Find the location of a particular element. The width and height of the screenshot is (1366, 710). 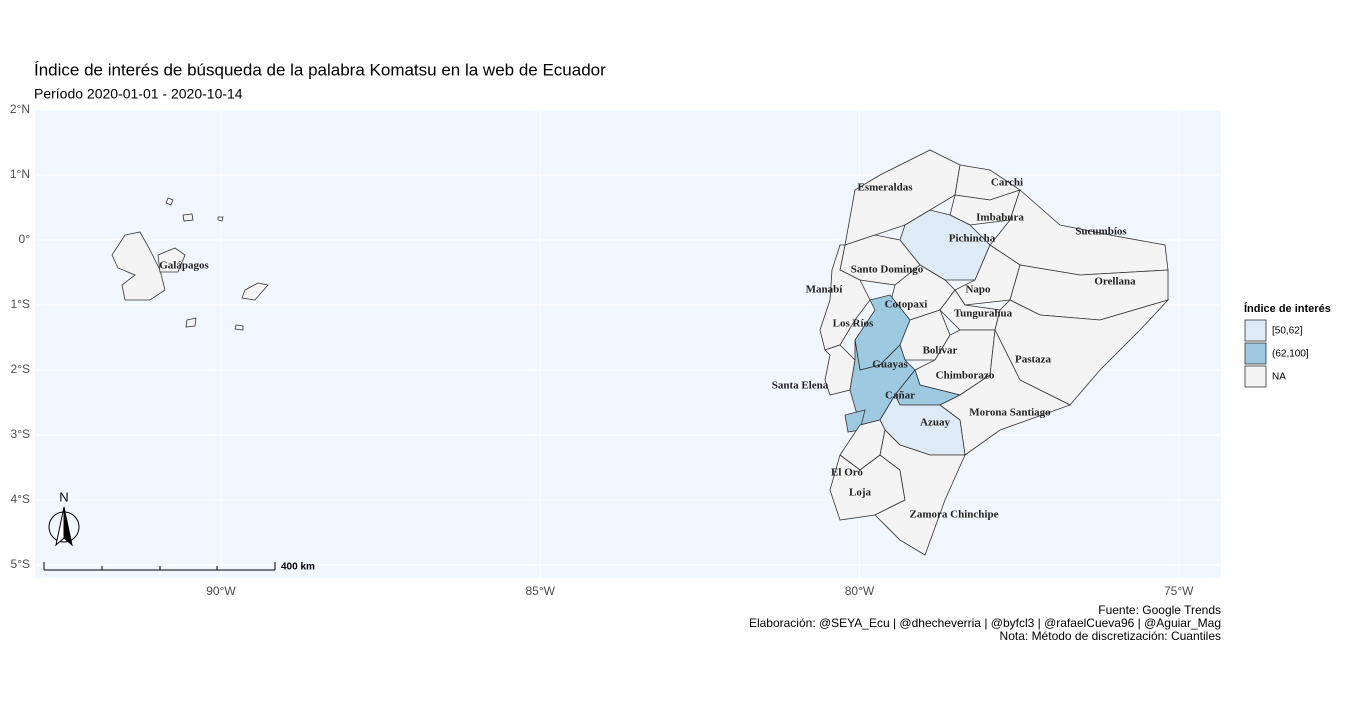

lon-tick-label: 85°W is located at coordinates (541, 591).